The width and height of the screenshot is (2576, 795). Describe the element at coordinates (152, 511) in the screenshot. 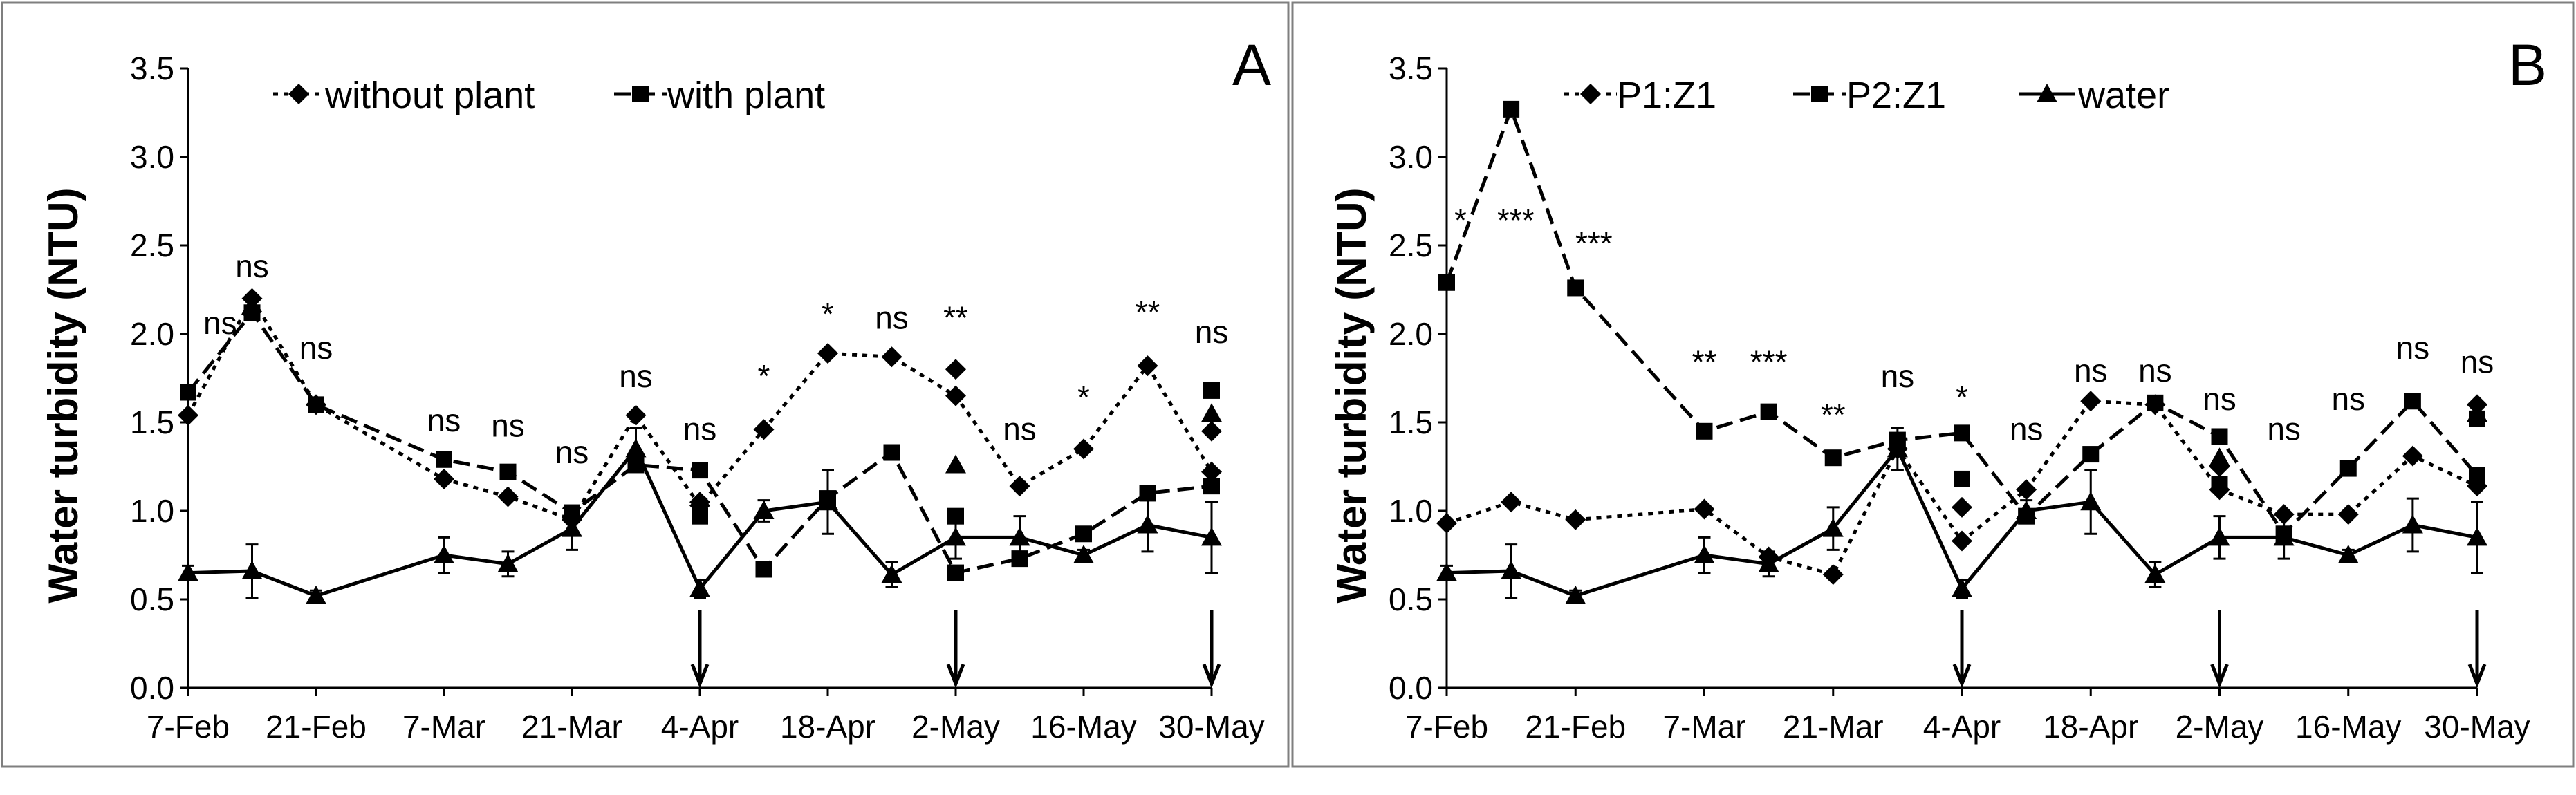

I see `panel-a-y-tick-label: 1.0` at that location.